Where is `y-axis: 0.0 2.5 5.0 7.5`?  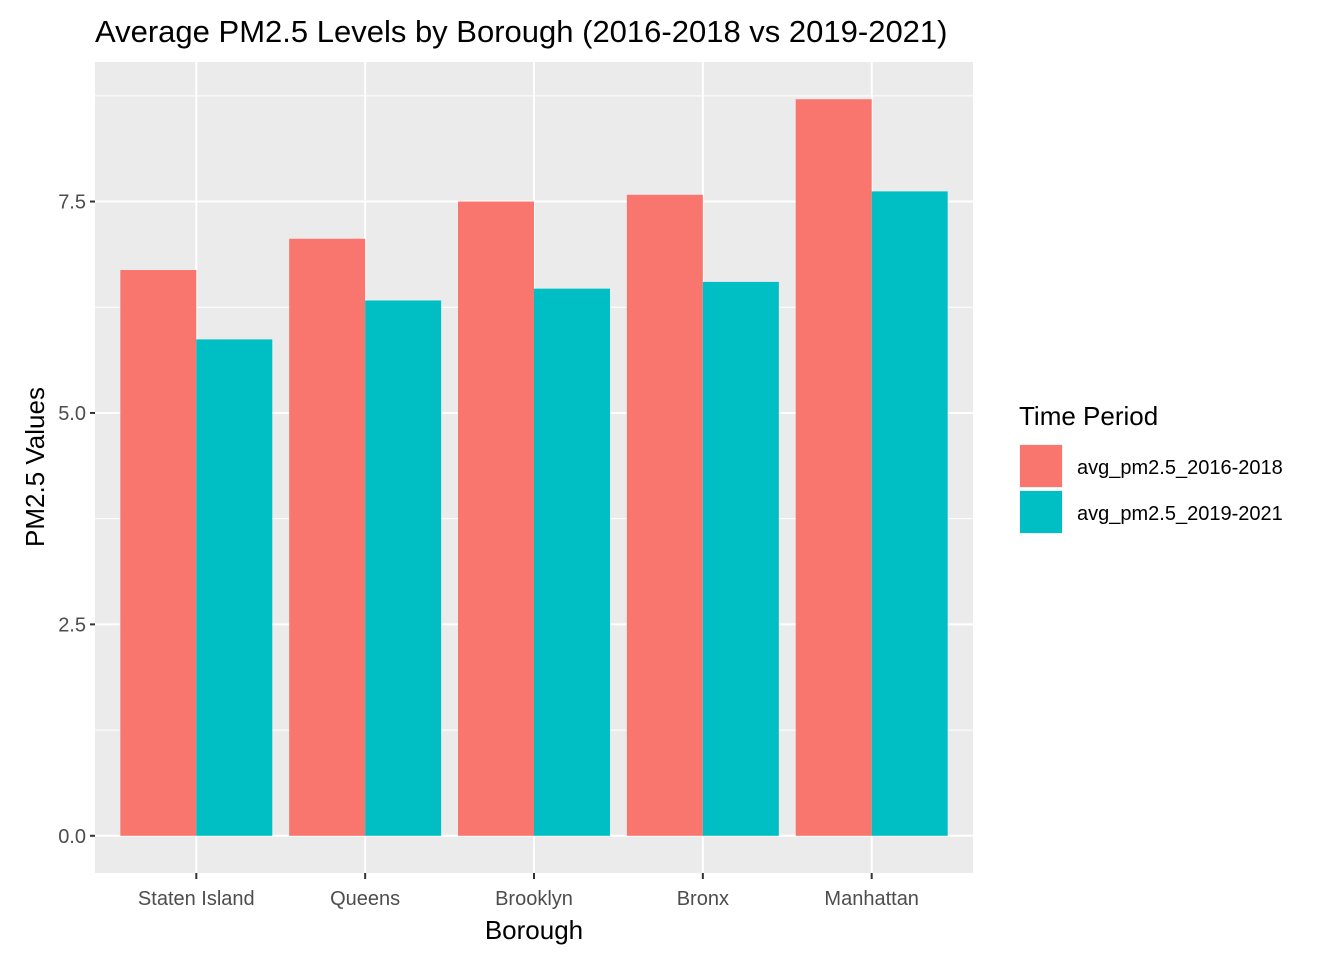 y-axis: 0.0 2.5 5.0 7.5 is located at coordinates (76, 520).